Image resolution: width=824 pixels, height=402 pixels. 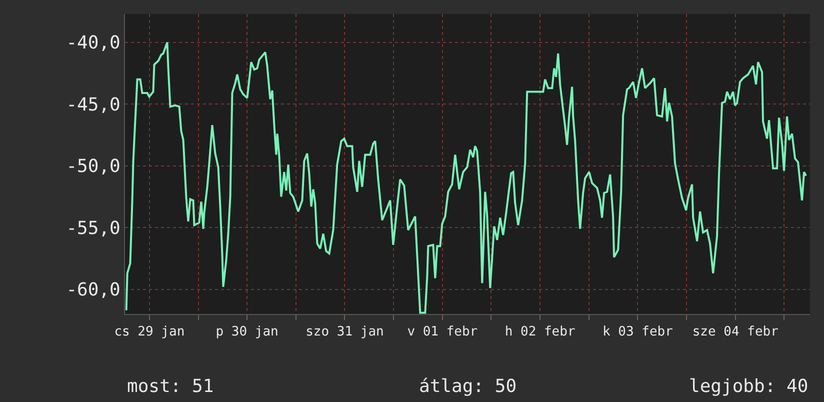 What do you see at coordinates (345, 332) in the screenshot?
I see `x-tick-label: szo 31 jan` at bounding box center [345, 332].